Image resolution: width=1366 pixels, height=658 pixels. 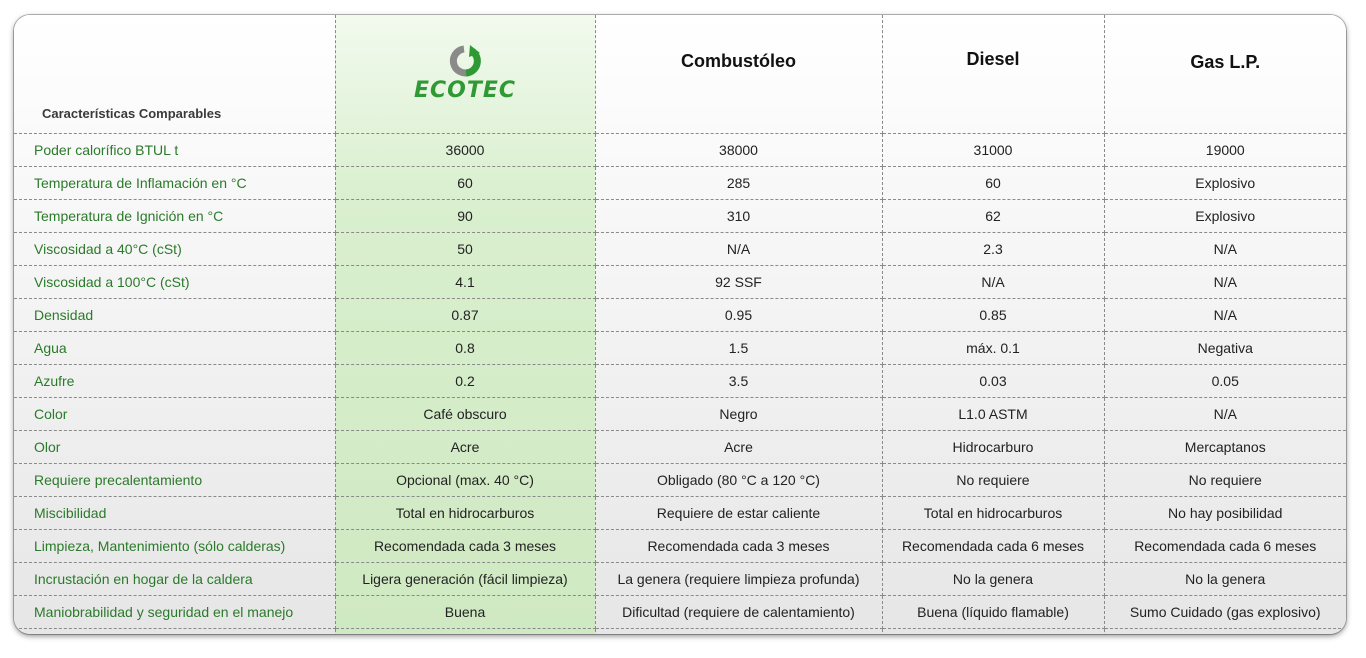 What do you see at coordinates (993, 414) in the screenshot?
I see `cell-diesel: L1.0 ASTM` at bounding box center [993, 414].